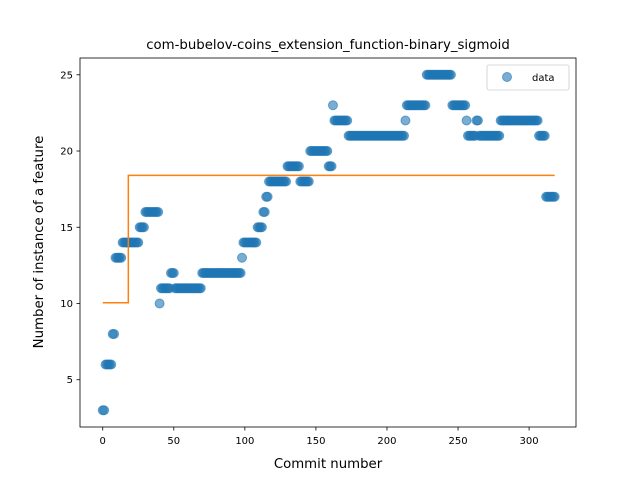  Describe the element at coordinates (543, 78) in the screenshot. I see `legend-label: data` at that location.